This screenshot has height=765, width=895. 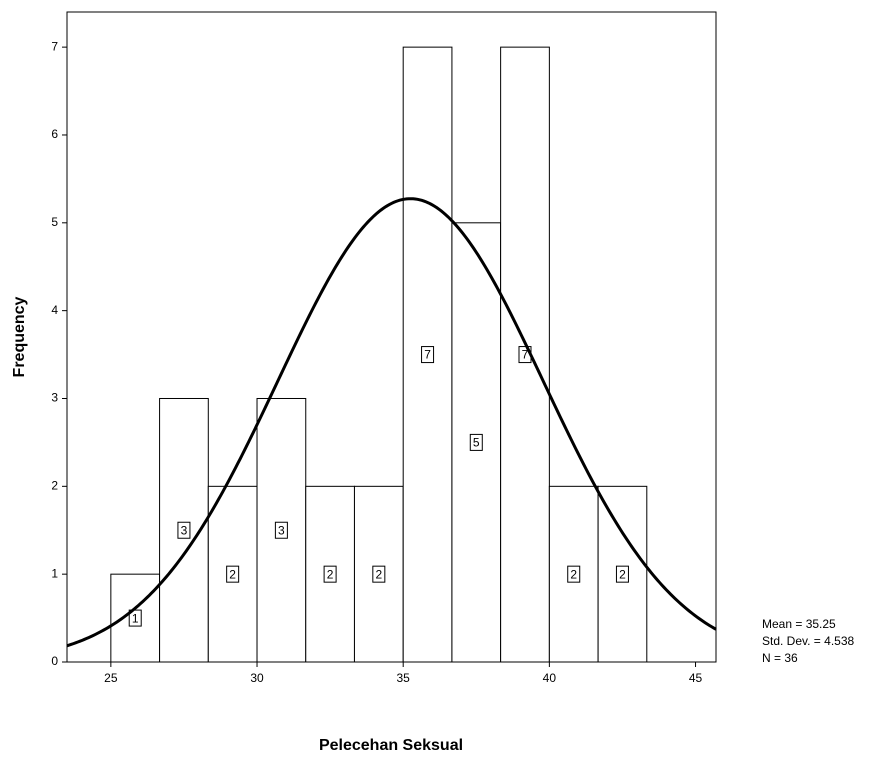 I want to click on y-tick-label: 6, so click(x=54, y=134).